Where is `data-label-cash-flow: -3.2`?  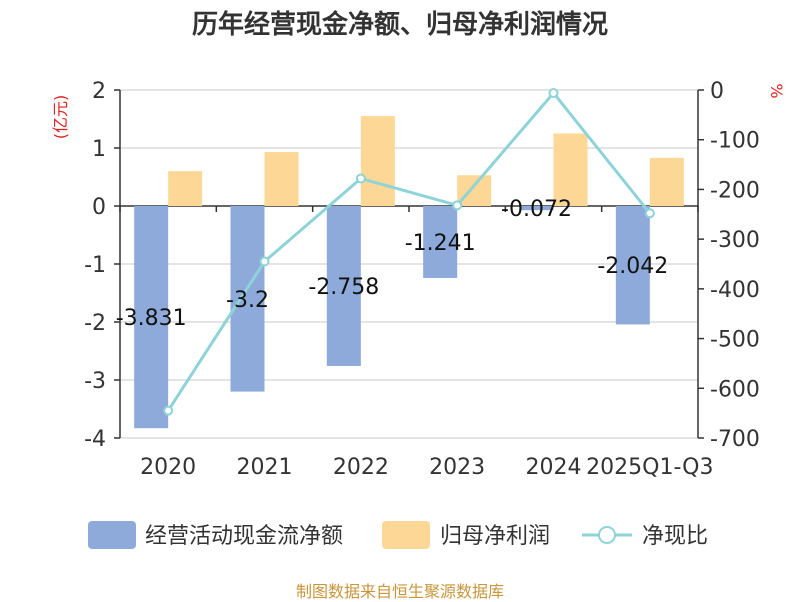
data-label-cash-flow: -3.2 is located at coordinates (247, 300).